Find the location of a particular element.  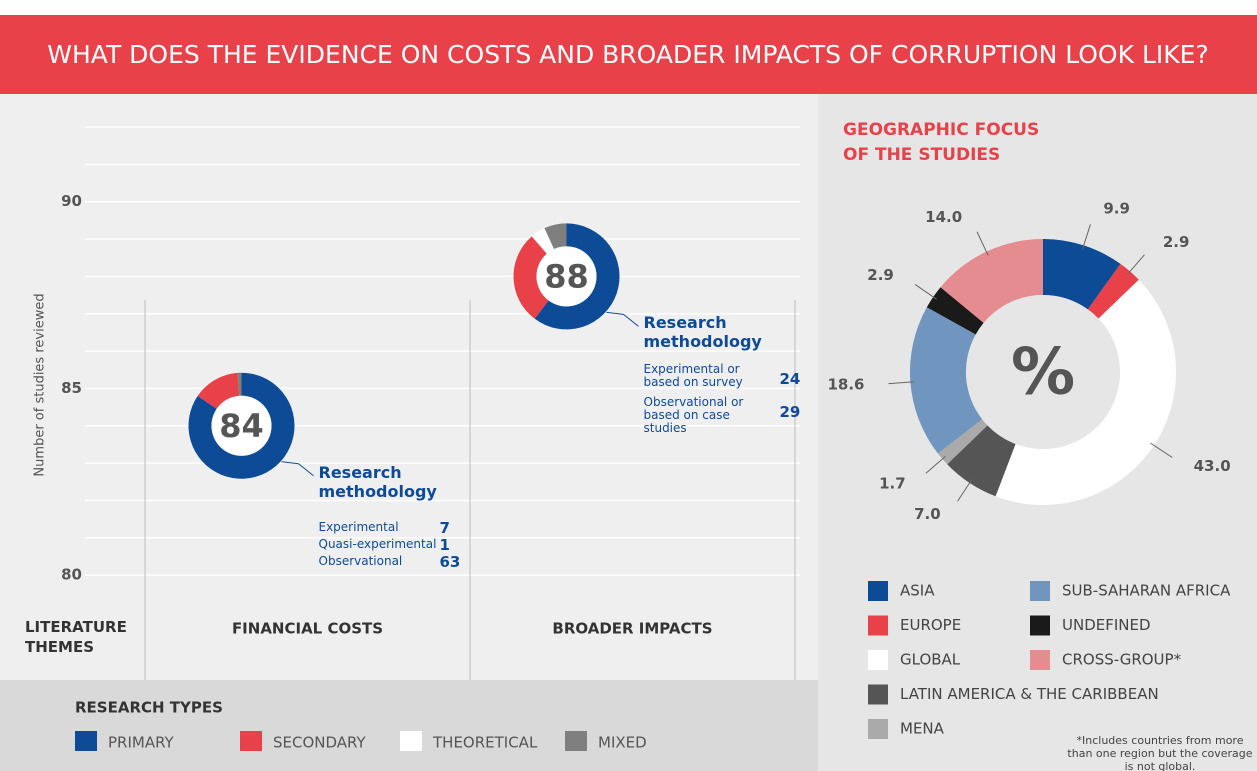

row-label: LITERATURE THEMES is located at coordinates (76, 637).